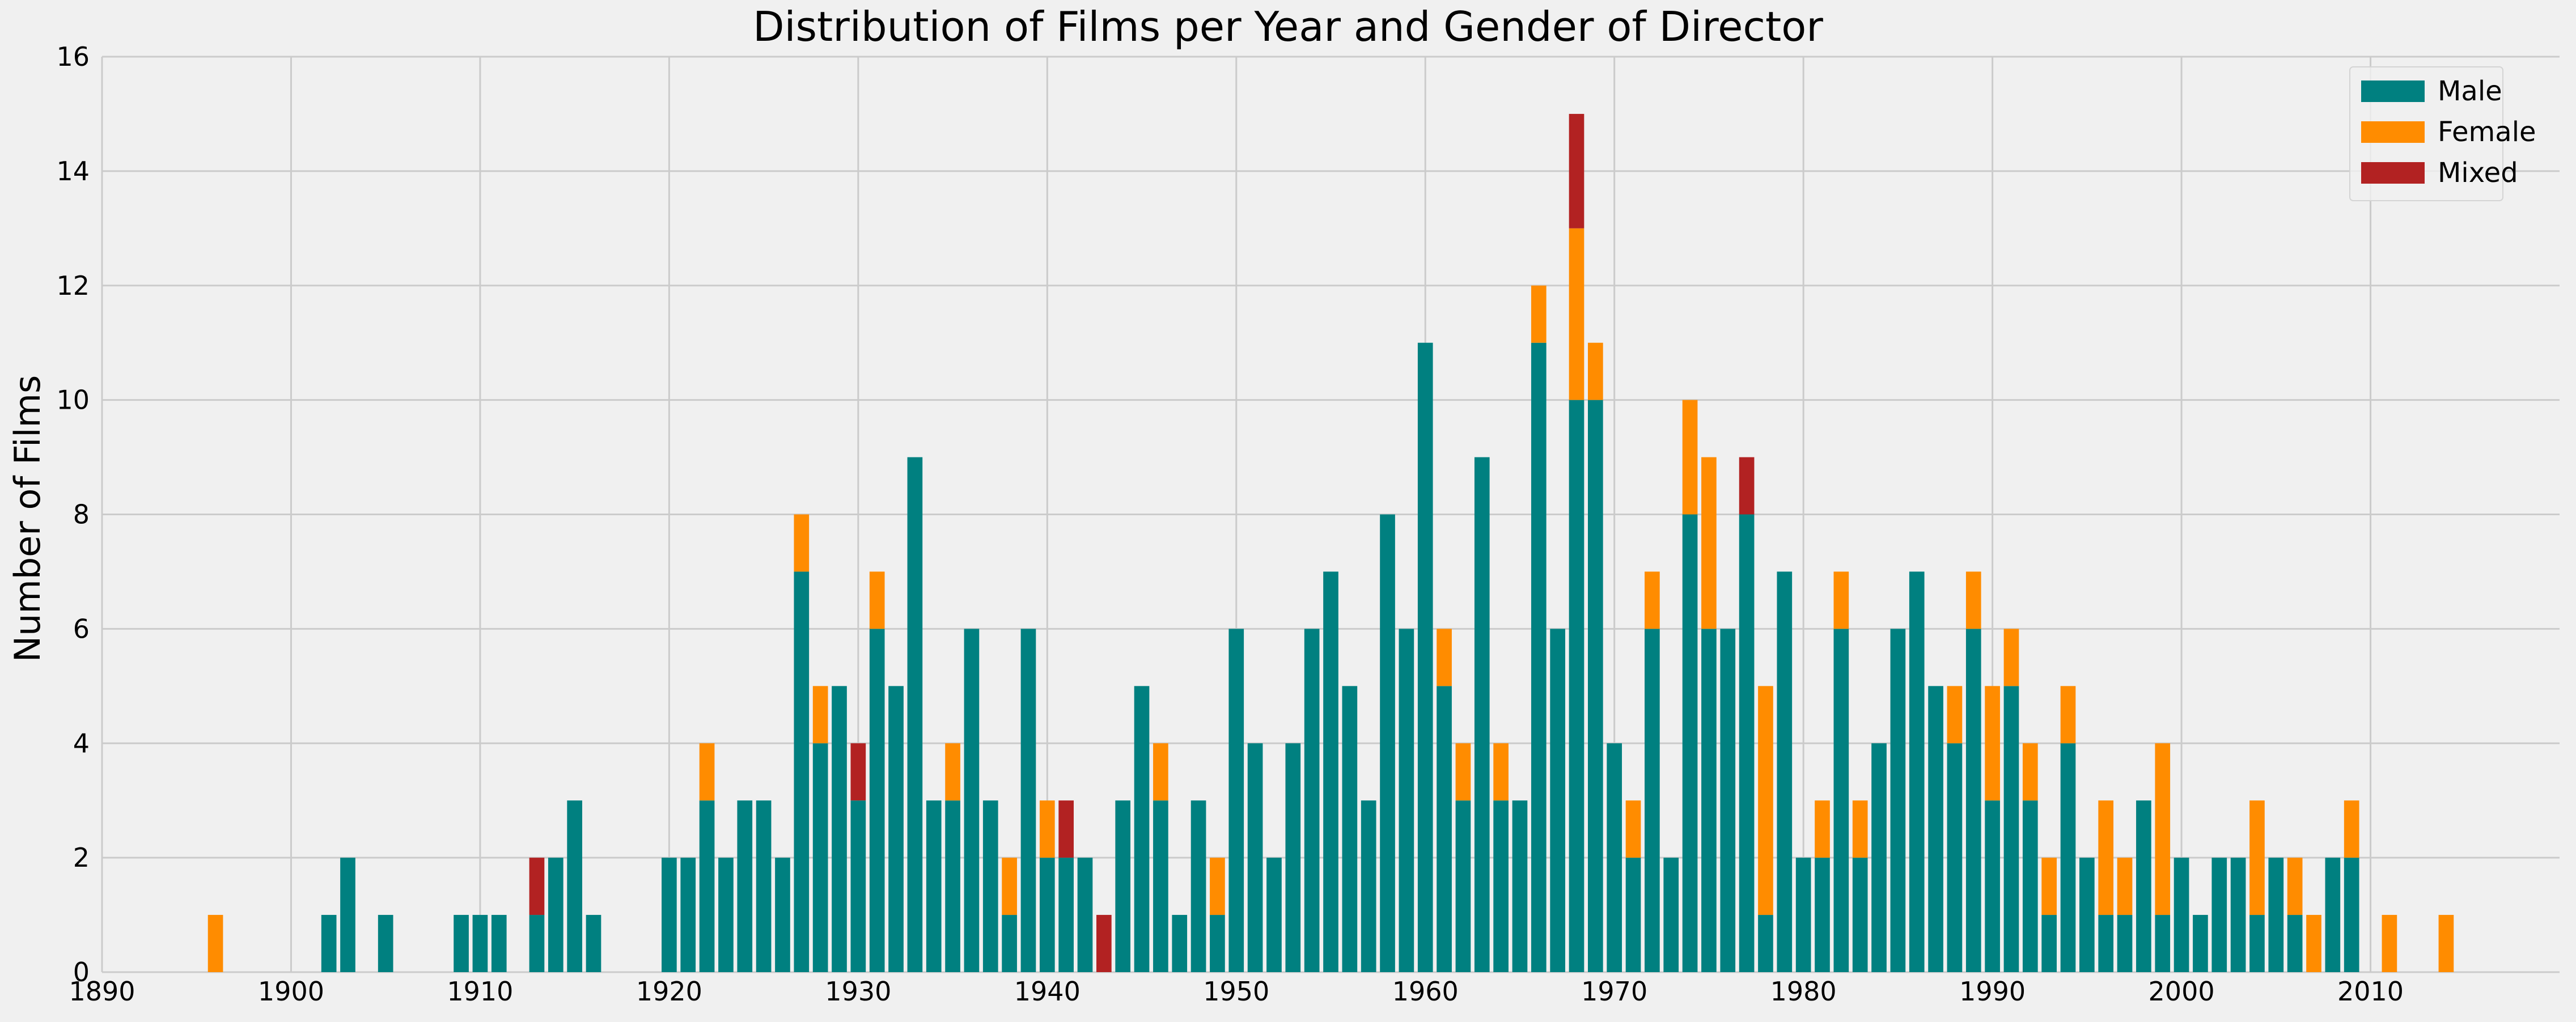 Image resolution: width=2576 pixels, height=1022 pixels. Describe the element at coordinates (2257, 858) in the screenshot. I see `bar-female-2004` at that location.